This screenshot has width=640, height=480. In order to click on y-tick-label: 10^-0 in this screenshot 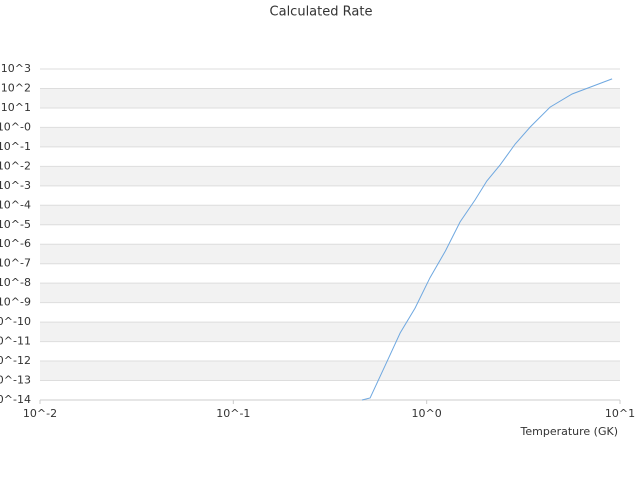, I will do `click(15, 126)`.